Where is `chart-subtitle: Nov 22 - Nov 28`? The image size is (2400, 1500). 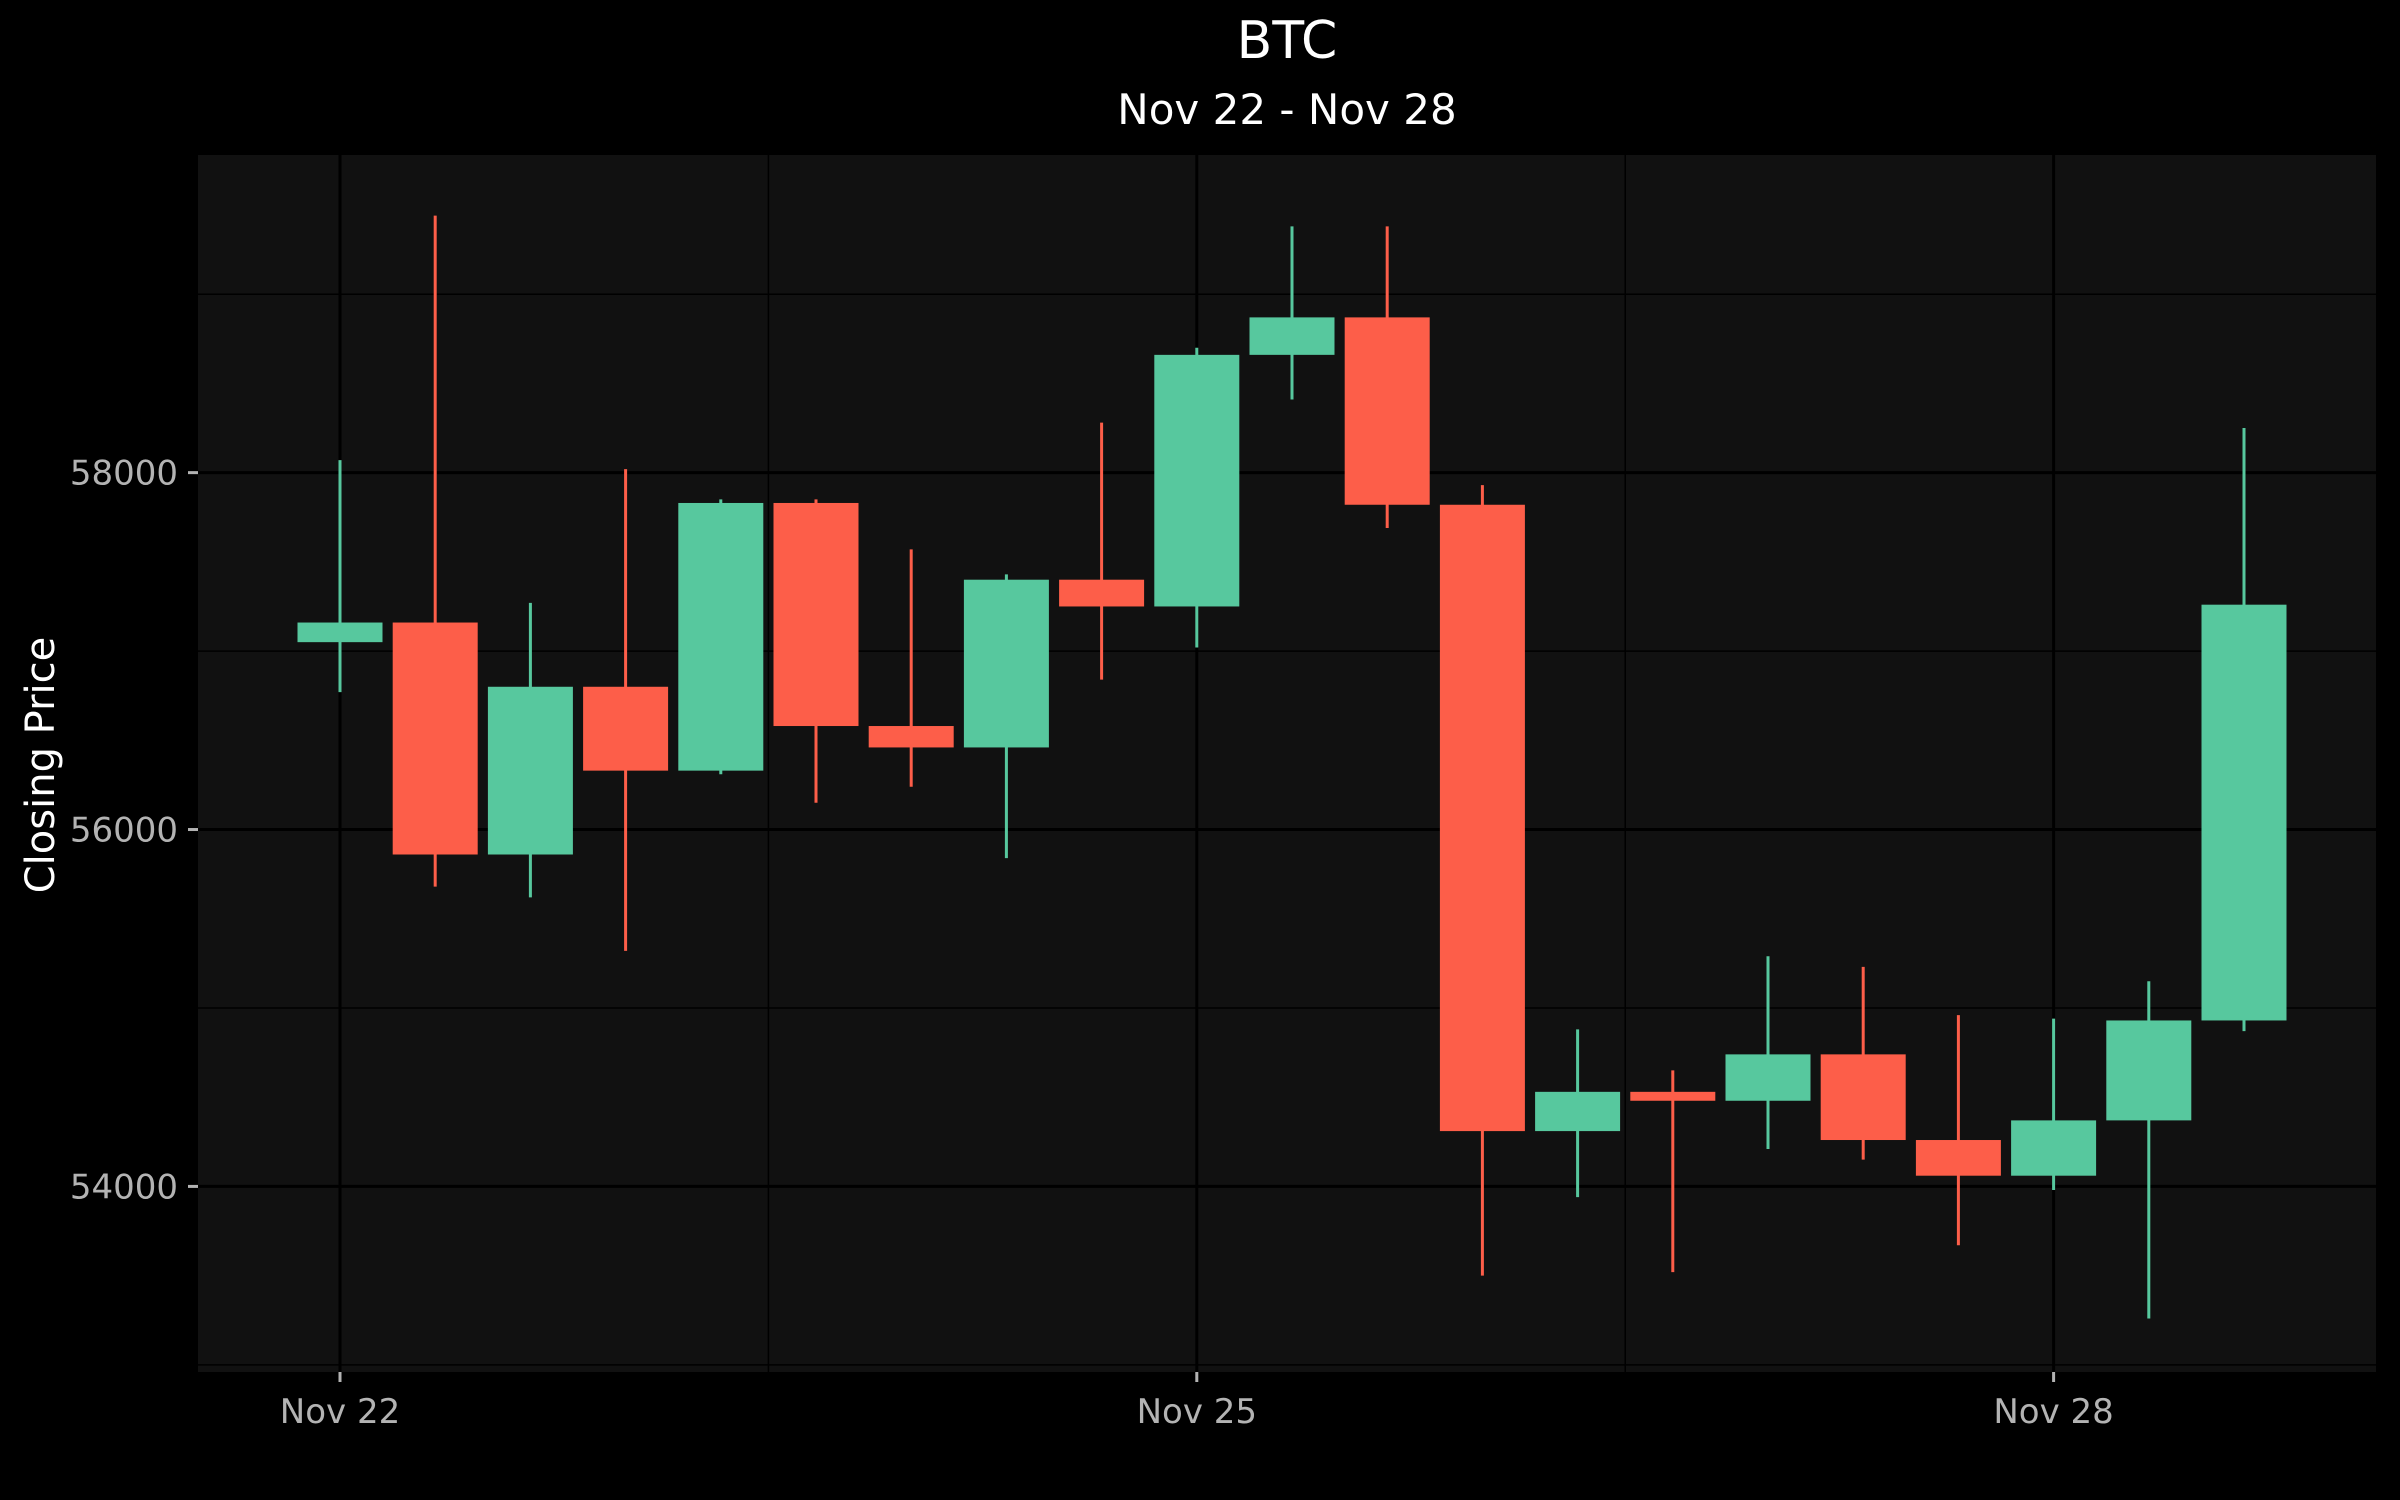 chart-subtitle: Nov 22 - Nov 28 is located at coordinates (1286, 109).